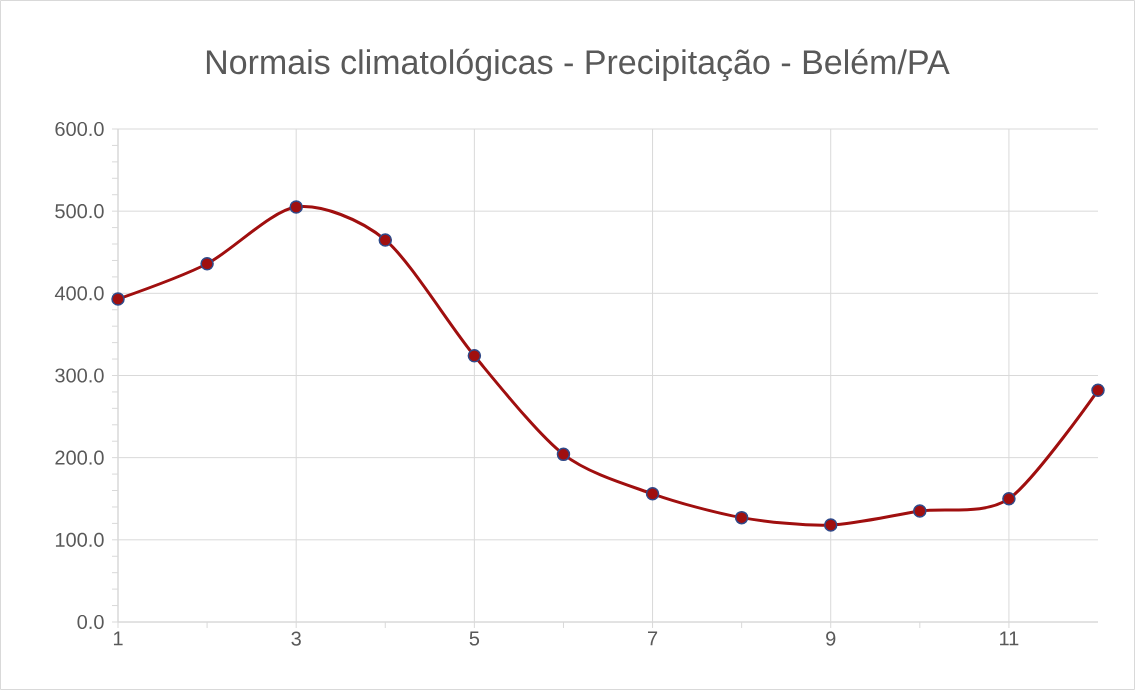 Image resolution: width=1135 pixels, height=690 pixels. Describe the element at coordinates (79, 293) in the screenshot. I see `y-tick-label: 400.0` at that location.